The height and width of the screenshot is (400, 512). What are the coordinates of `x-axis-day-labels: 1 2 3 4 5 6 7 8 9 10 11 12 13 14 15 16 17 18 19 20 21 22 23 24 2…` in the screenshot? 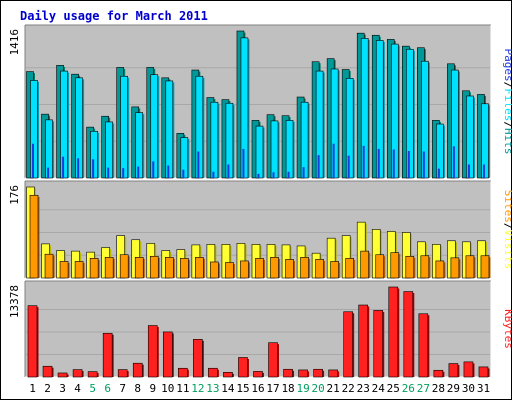 It's located at (259, 388).